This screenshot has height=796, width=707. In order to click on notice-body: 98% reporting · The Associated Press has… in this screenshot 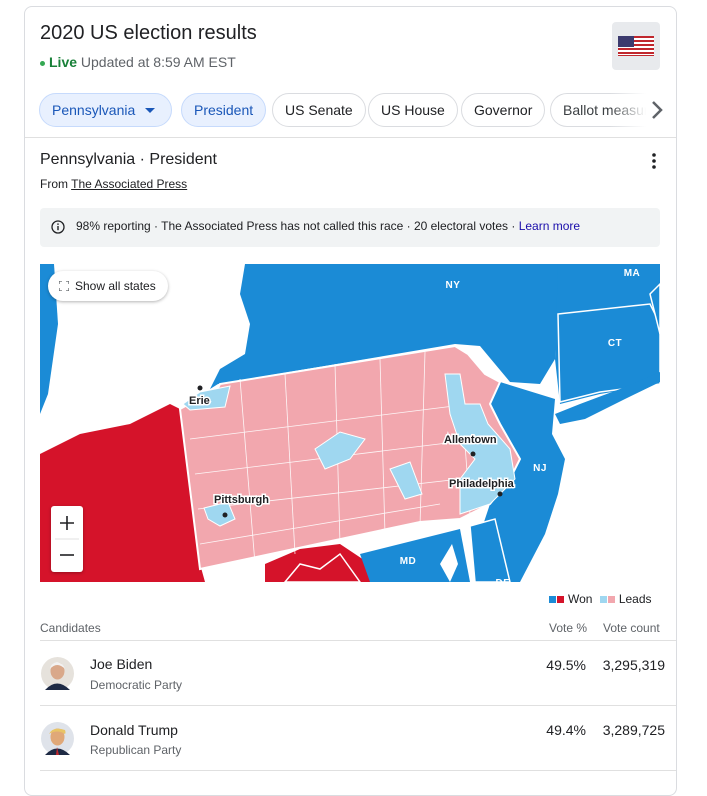, I will do `click(296, 226)`.